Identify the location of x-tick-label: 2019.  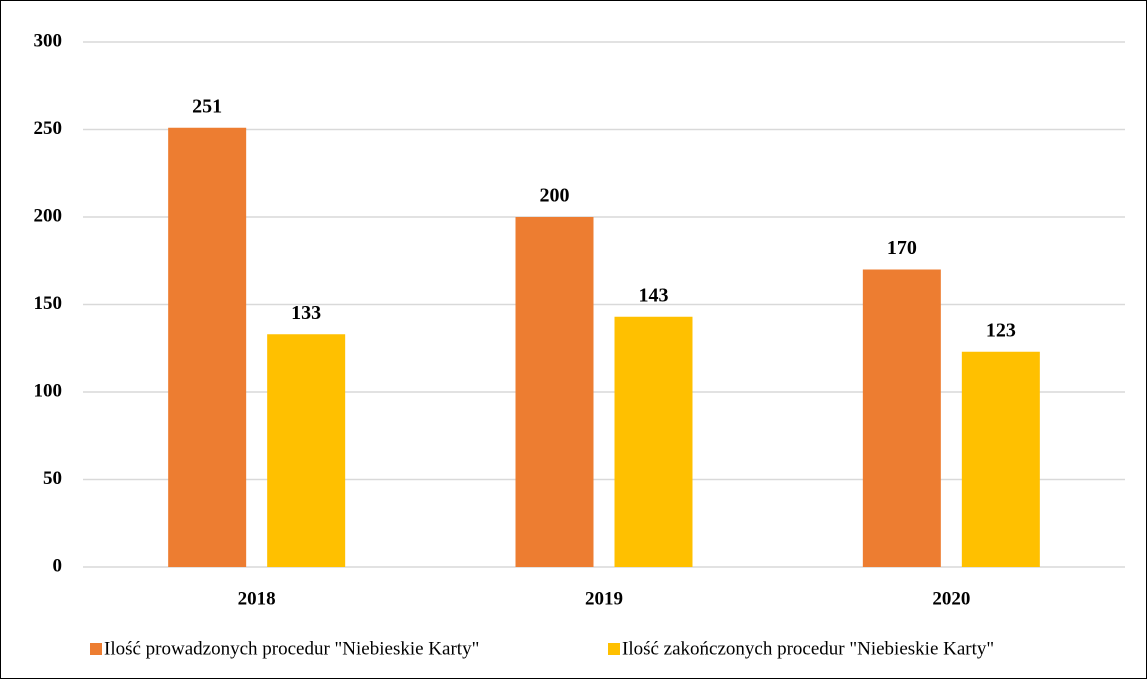
(604, 598).